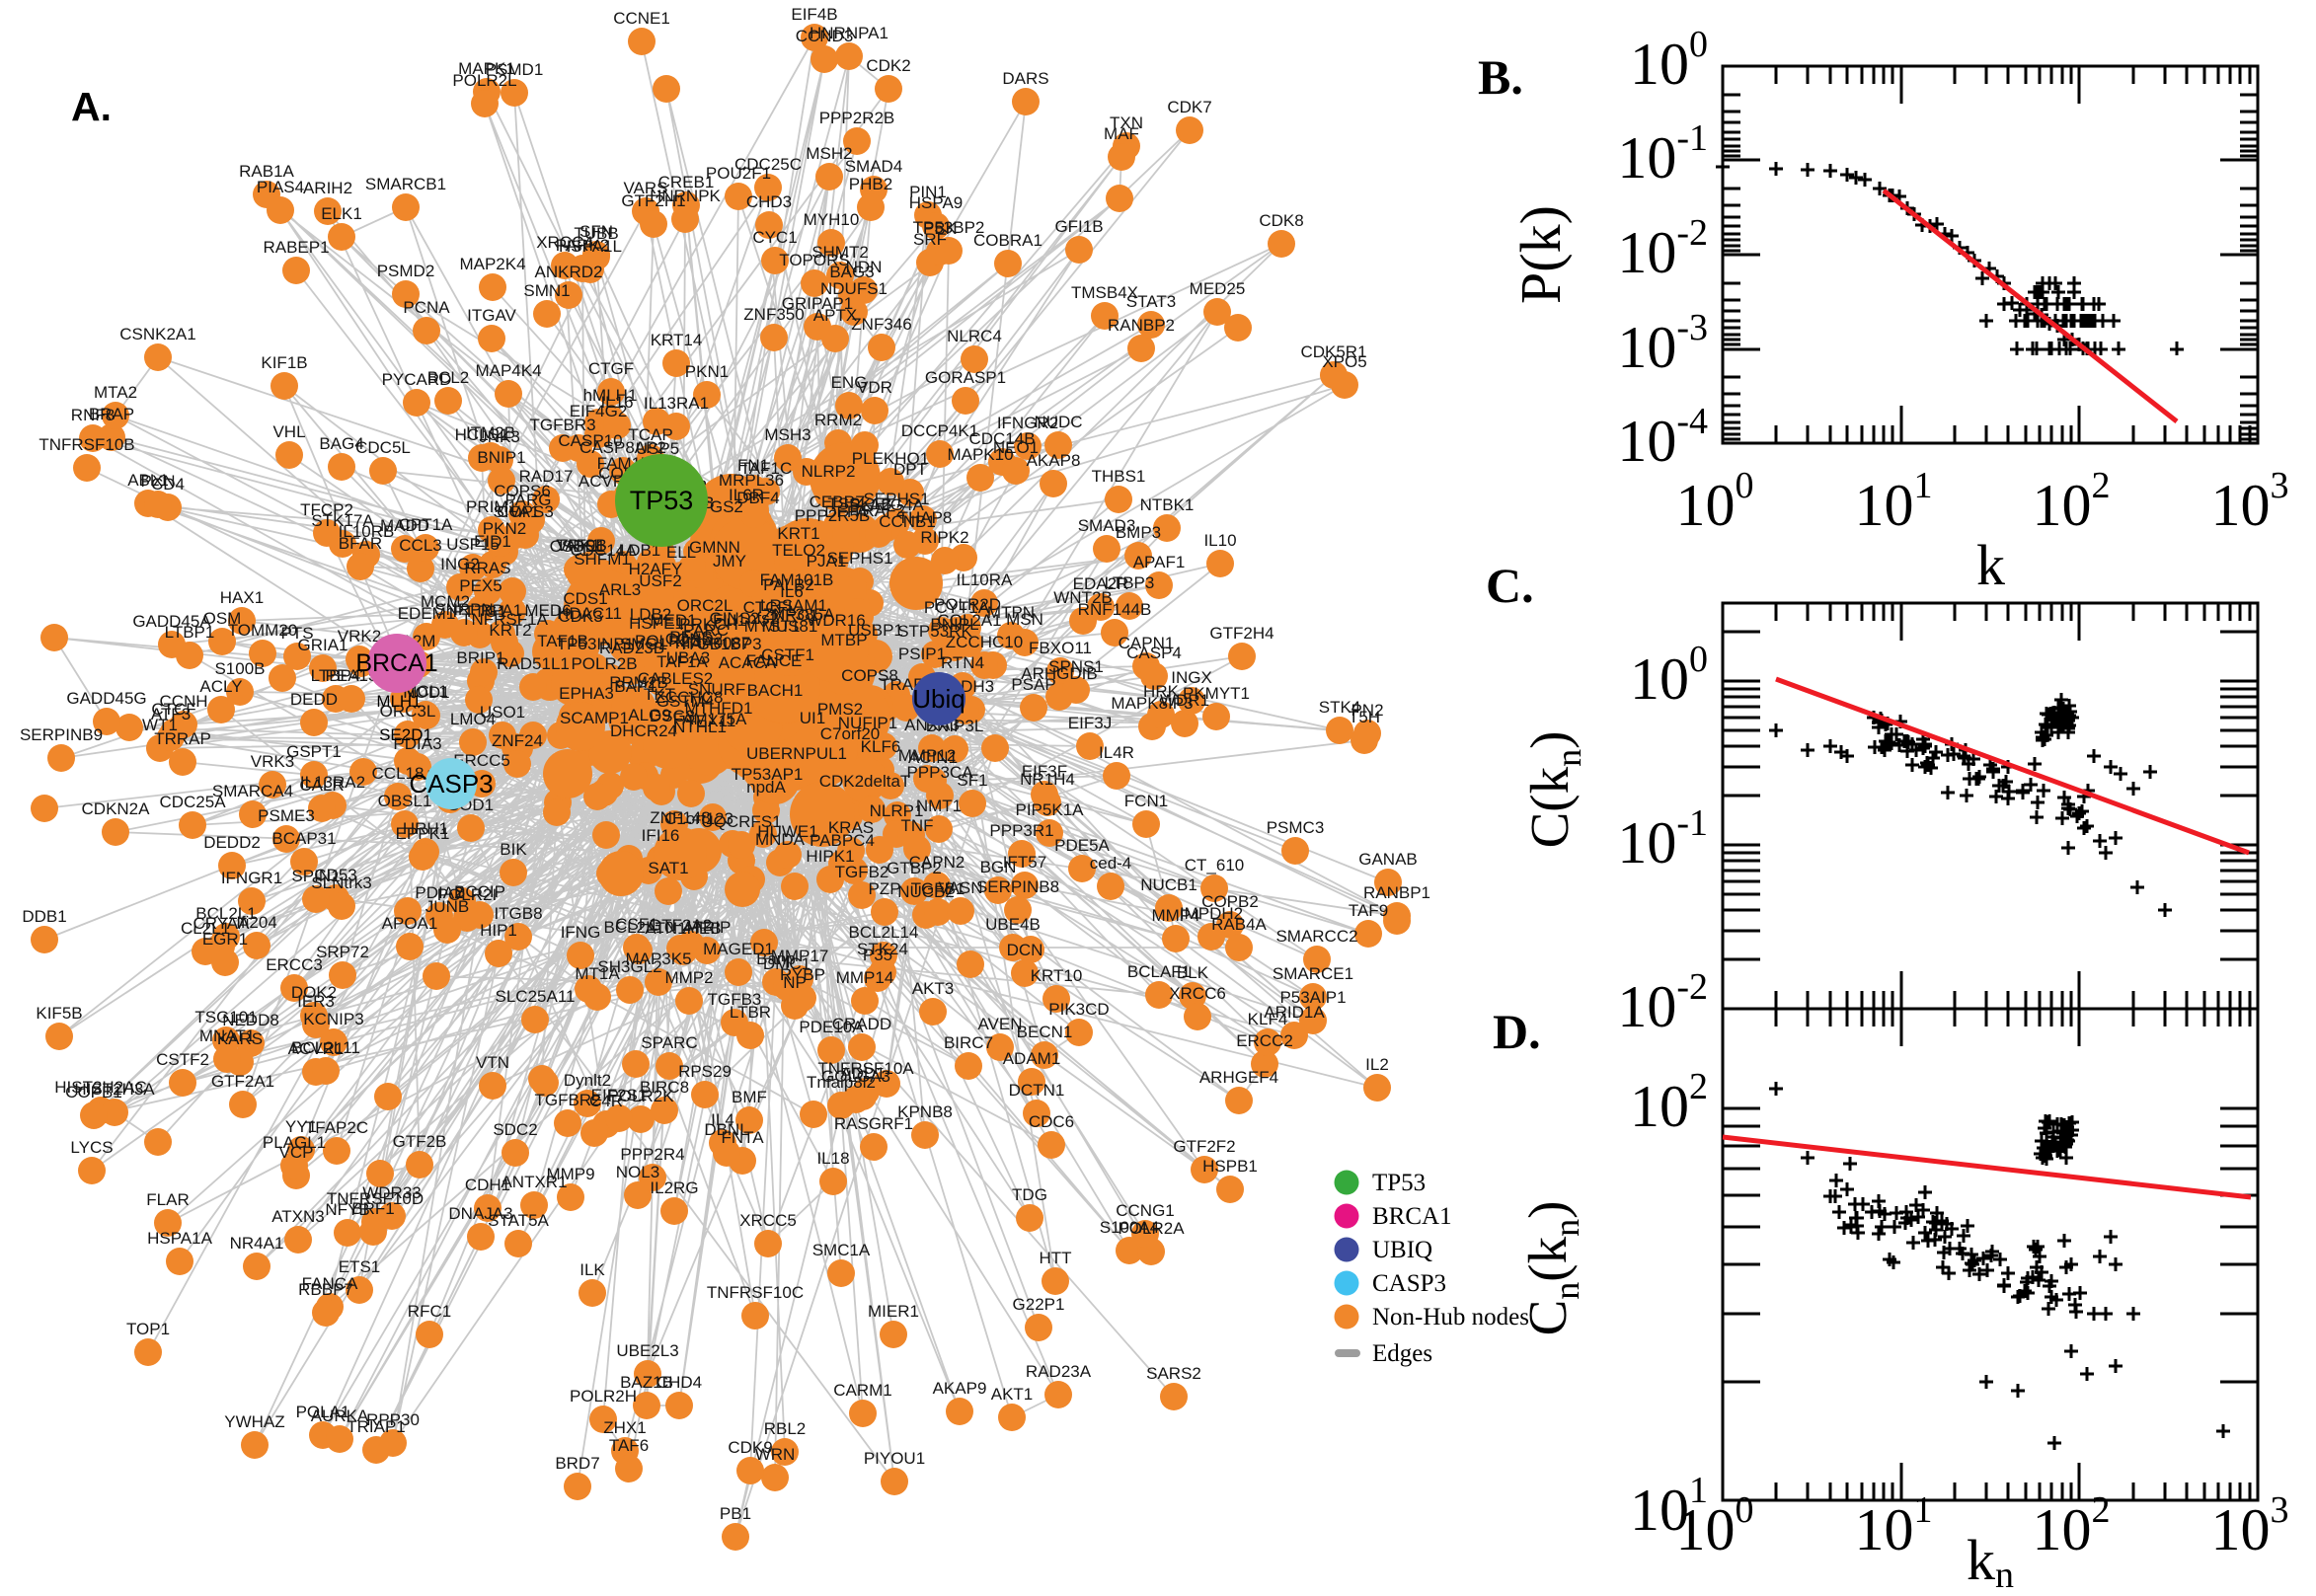  I want to click on svg-text: PLAGL1, so click(294, 1142).